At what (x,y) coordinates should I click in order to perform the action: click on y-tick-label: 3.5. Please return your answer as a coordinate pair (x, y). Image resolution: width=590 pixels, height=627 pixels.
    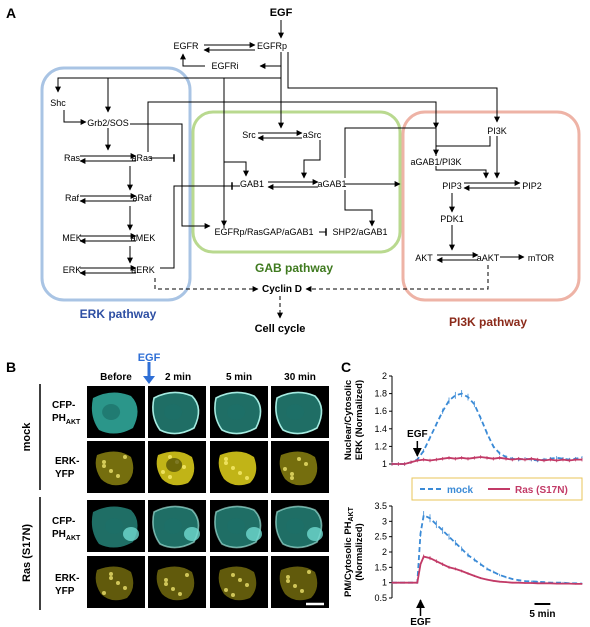
    Looking at the image, I should click on (380, 506).